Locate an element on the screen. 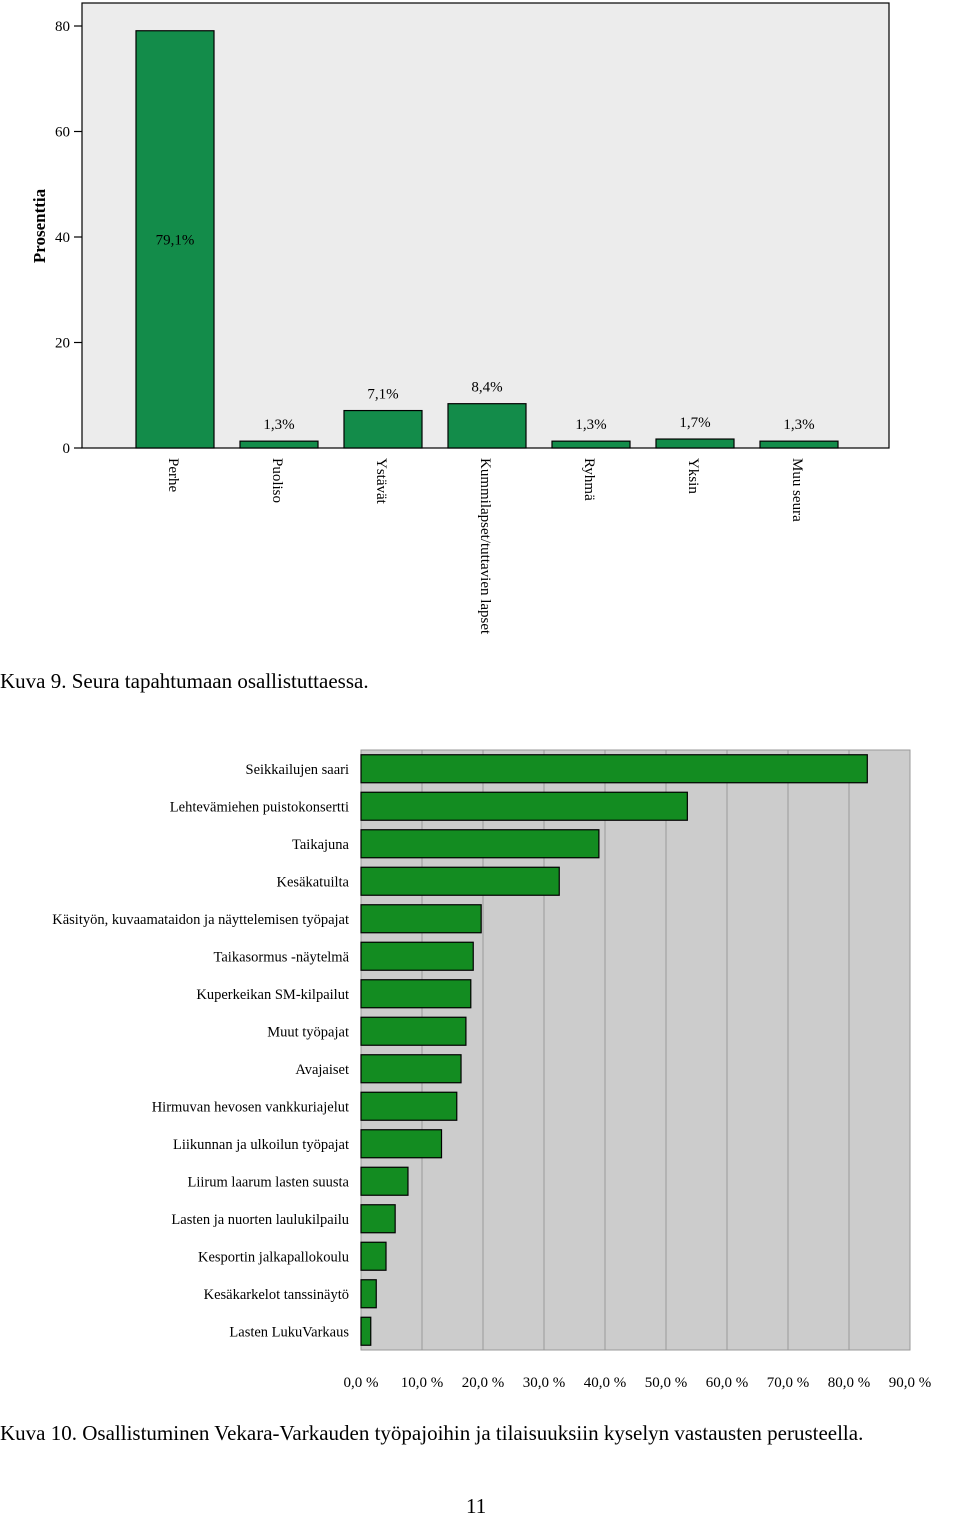  chart2-category-label: Taikasormus -näytelmä is located at coordinates (282, 957).